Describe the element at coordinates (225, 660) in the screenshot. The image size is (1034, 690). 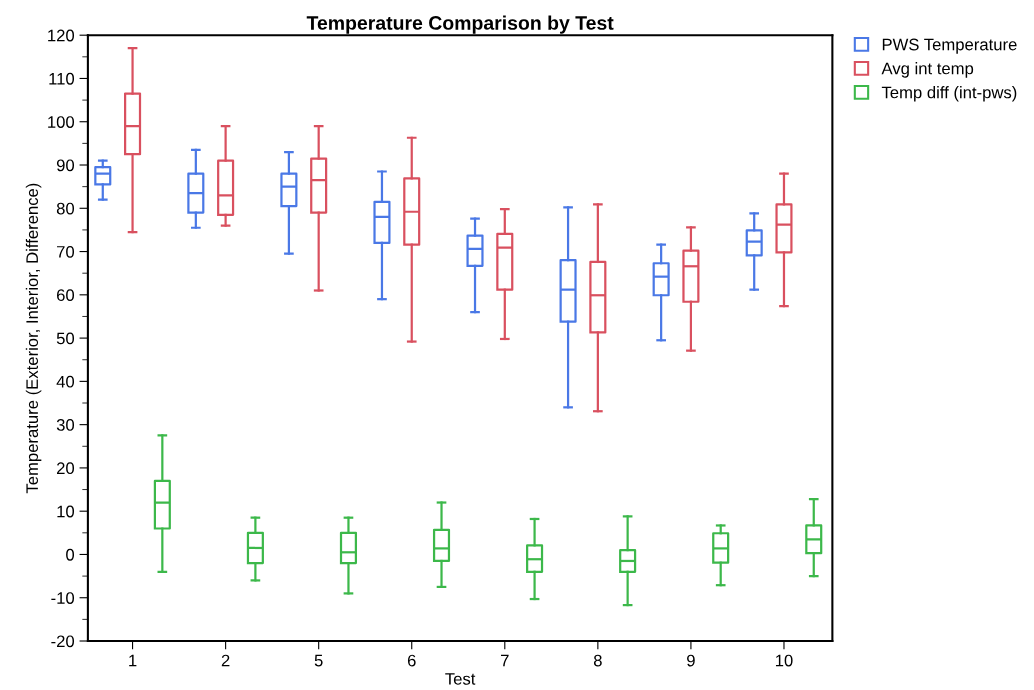
I see `x-tick-label: 2` at that location.